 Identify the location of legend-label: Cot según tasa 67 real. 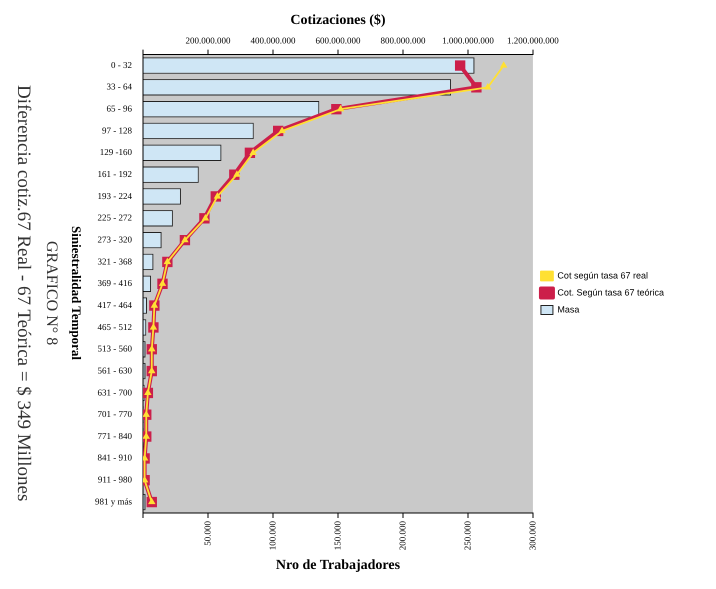
(602, 275).